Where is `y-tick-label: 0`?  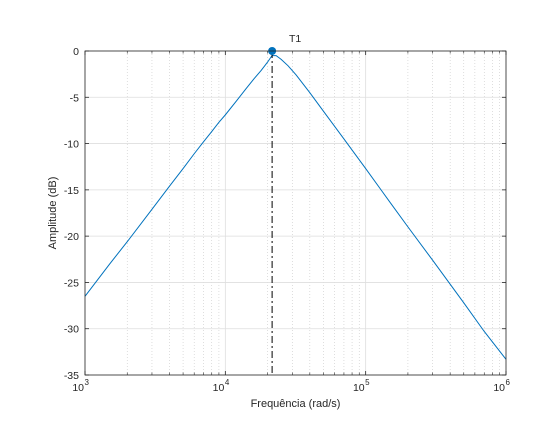
y-tick-label: 0 is located at coordinates (76, 52).